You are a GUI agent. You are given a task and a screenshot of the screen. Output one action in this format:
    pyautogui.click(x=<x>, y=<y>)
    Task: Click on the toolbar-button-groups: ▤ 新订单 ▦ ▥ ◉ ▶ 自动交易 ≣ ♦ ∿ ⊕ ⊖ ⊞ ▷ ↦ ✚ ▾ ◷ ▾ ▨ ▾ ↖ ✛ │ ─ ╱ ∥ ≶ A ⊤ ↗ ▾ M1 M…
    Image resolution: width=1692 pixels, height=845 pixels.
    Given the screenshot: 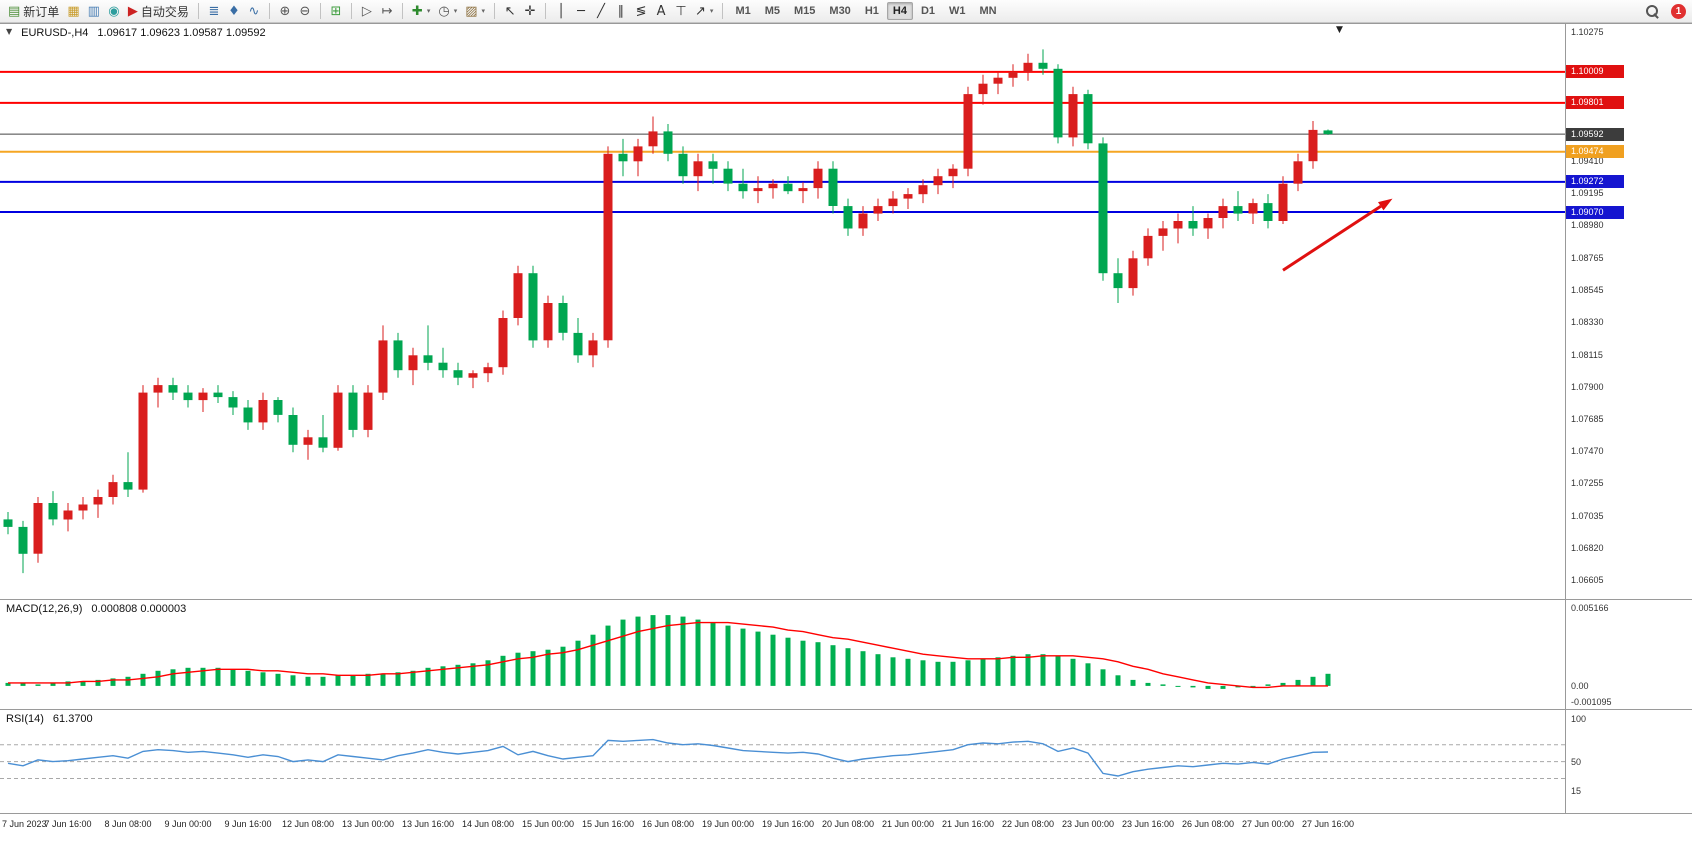 What is the action you would take?
    pyautogui.click(x=504, y=11)
    